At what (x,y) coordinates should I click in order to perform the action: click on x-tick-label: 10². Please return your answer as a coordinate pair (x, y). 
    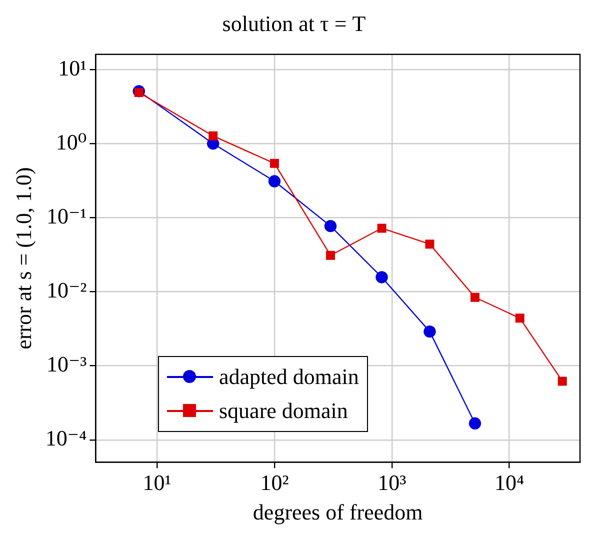
    Looking at the image, I should click on (275, 483).